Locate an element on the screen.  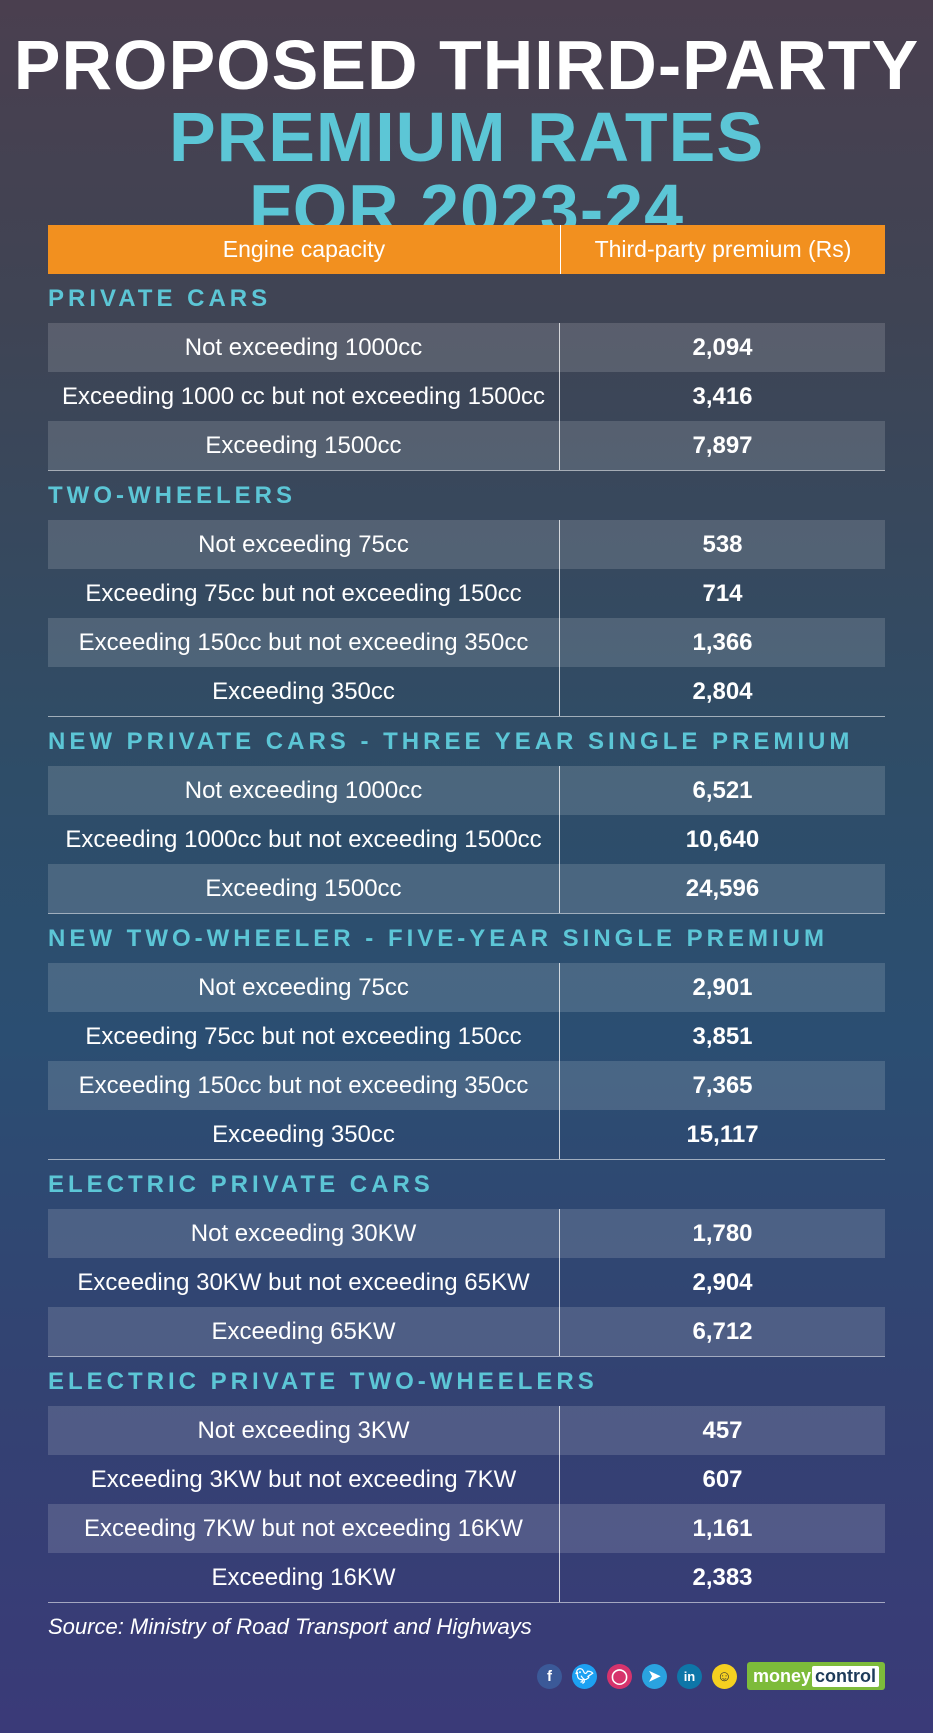
premium-cell: 1,780 is located at coordinates (722, 1233).